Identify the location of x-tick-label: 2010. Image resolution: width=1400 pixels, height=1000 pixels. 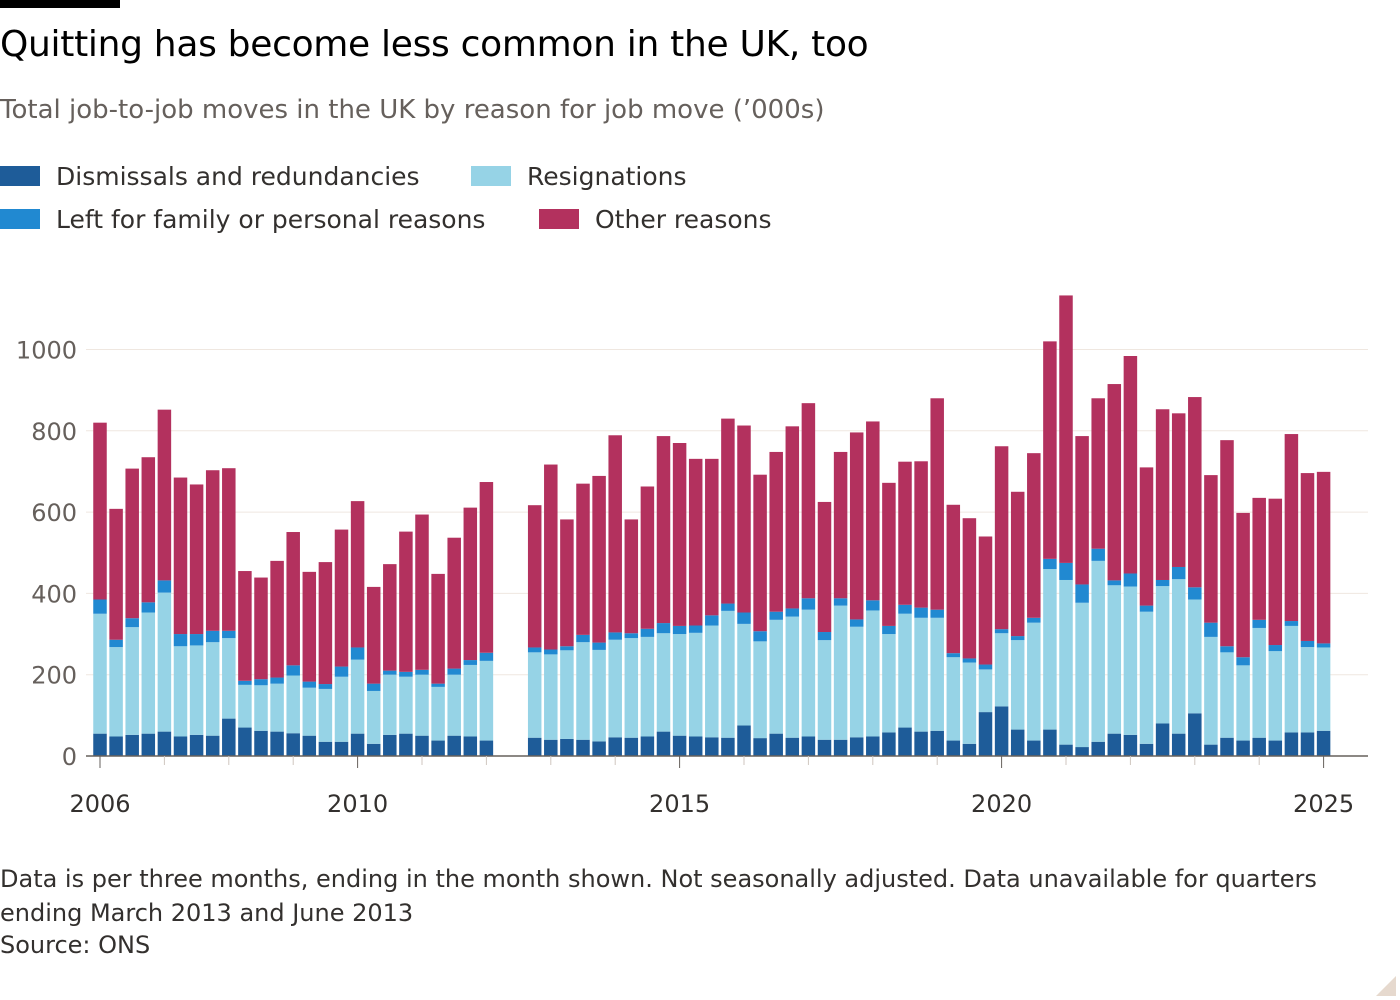
(357, 804).